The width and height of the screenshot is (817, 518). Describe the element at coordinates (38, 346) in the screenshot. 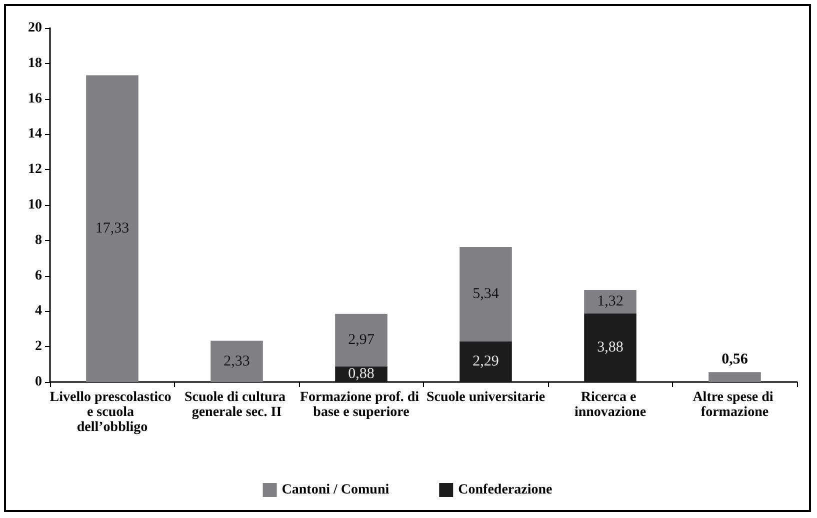

I see `y-tick-label: 2` at that location.